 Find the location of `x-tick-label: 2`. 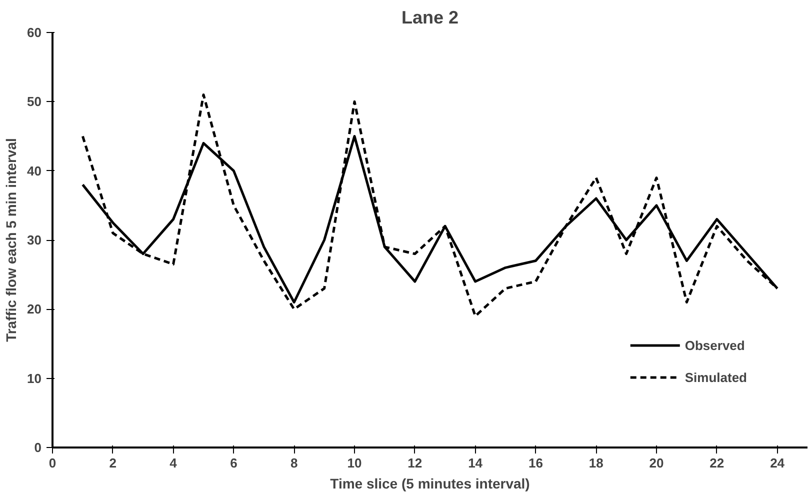

x-tick-label: 2 is located at coordinates (113, 463).